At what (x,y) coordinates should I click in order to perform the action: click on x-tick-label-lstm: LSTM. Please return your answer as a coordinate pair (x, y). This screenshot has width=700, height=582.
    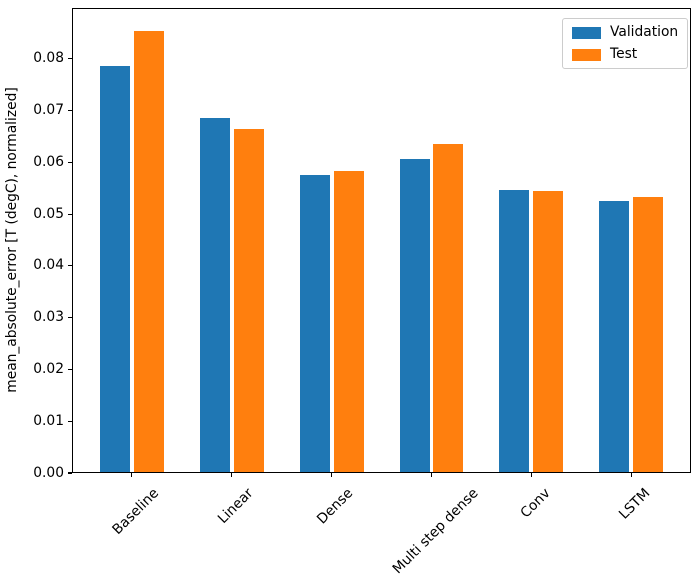
    Looking at the image, I should click on (635, 504).